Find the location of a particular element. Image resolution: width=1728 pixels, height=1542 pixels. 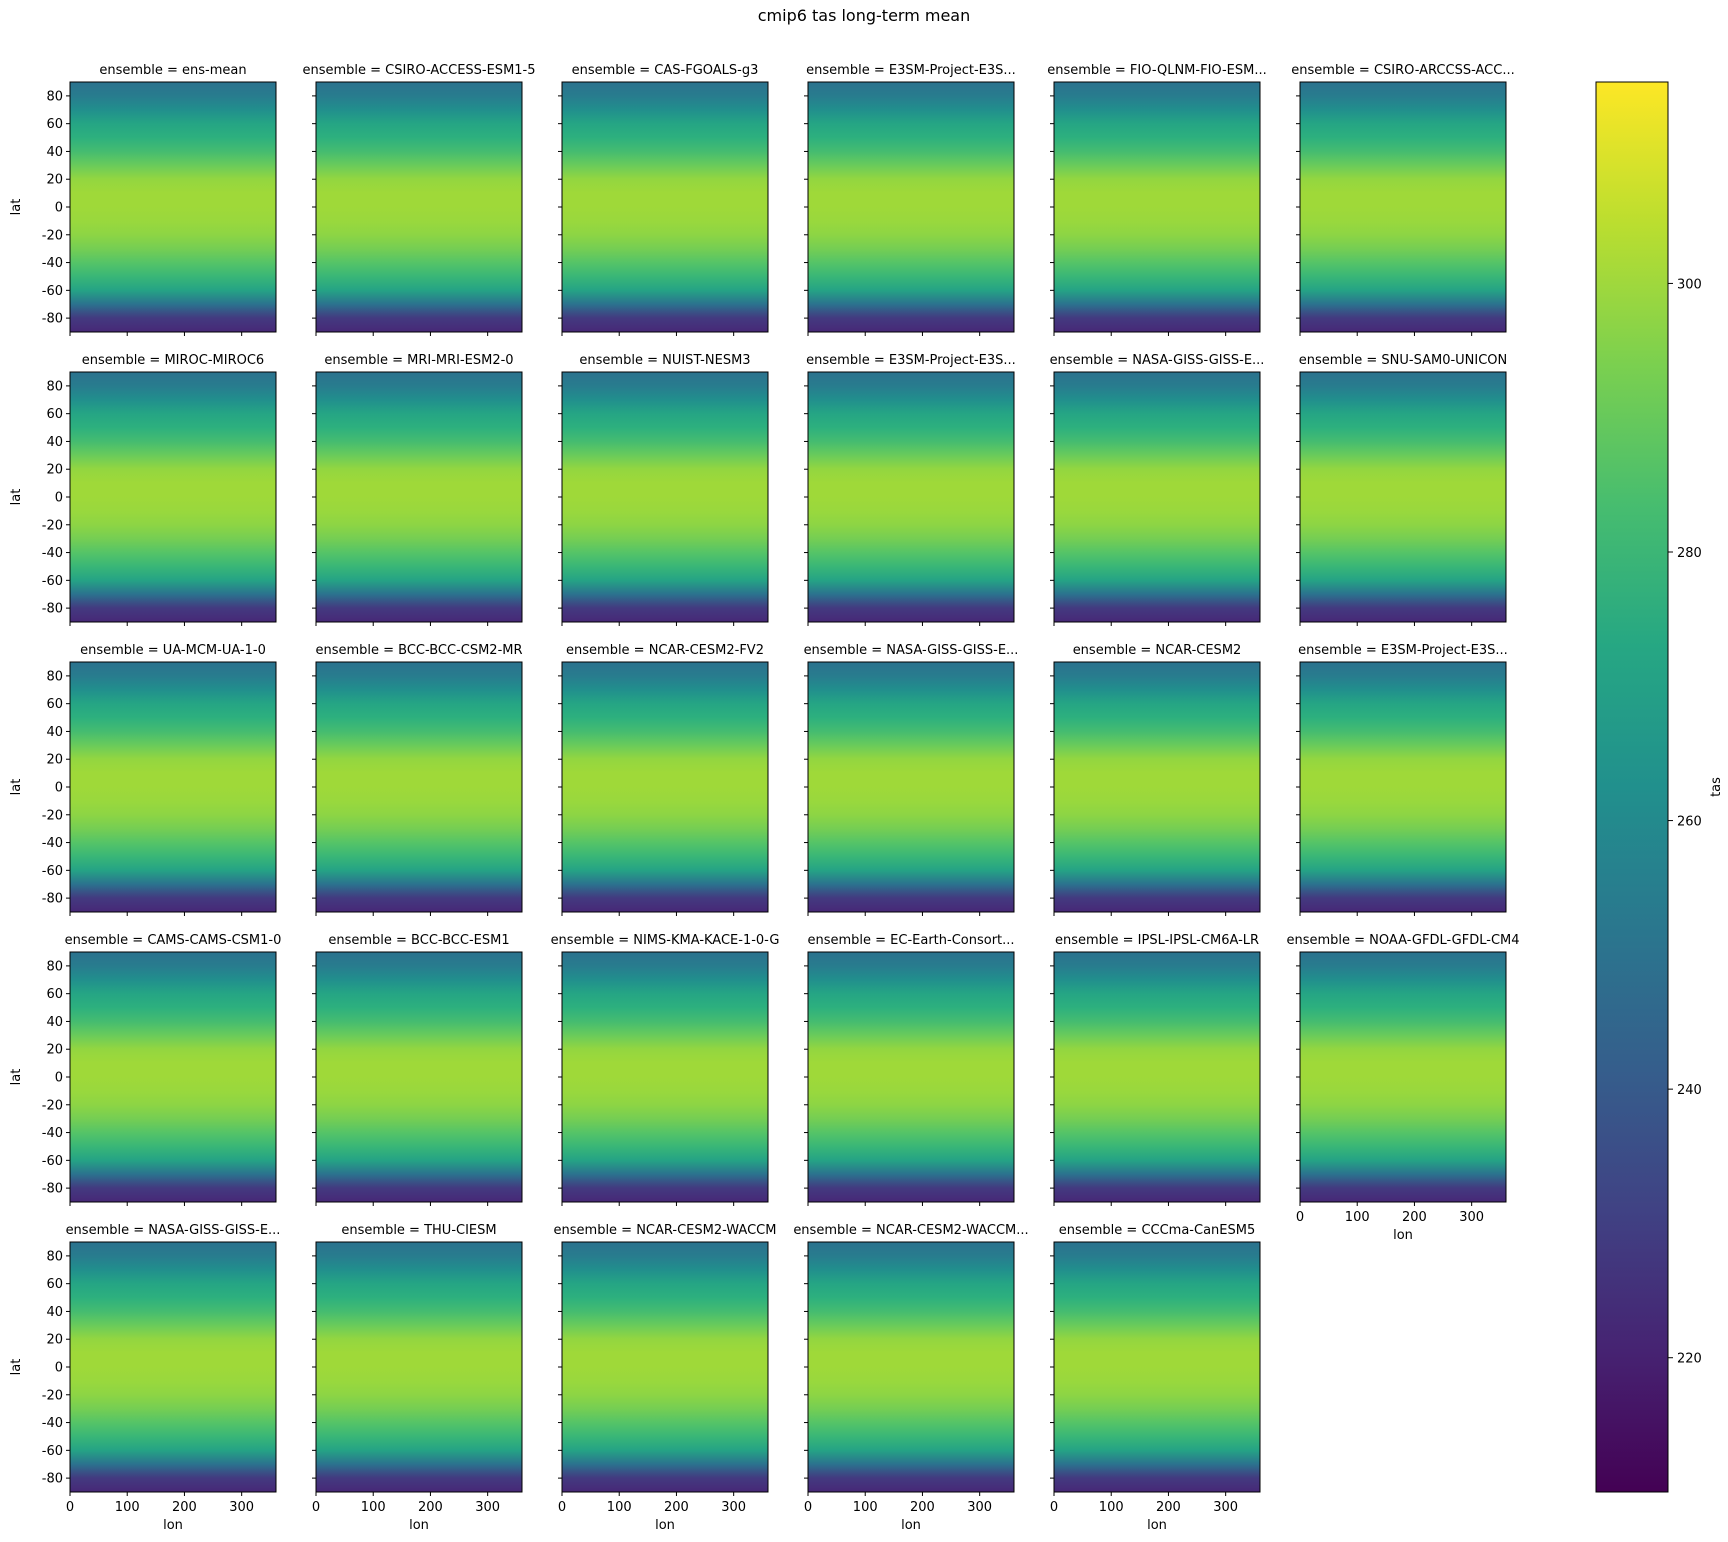

facet-title: ensemble = IPSL-IPSL-CM6A-LR is located at coordinates (1157, 940).